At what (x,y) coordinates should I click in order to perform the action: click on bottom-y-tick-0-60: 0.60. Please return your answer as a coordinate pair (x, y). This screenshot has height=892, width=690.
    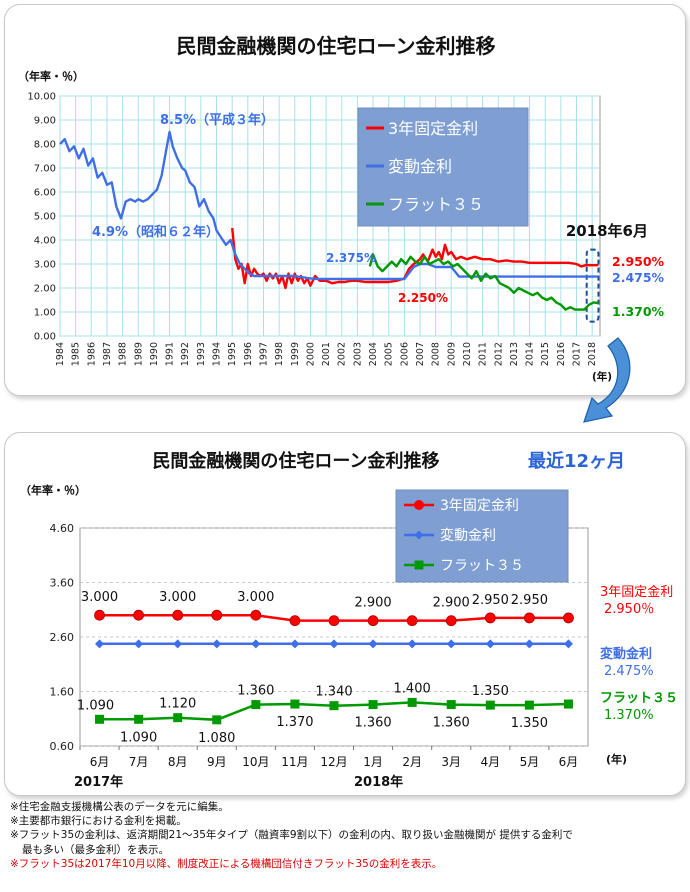
    Looking at the image, I should click on (62, 746).